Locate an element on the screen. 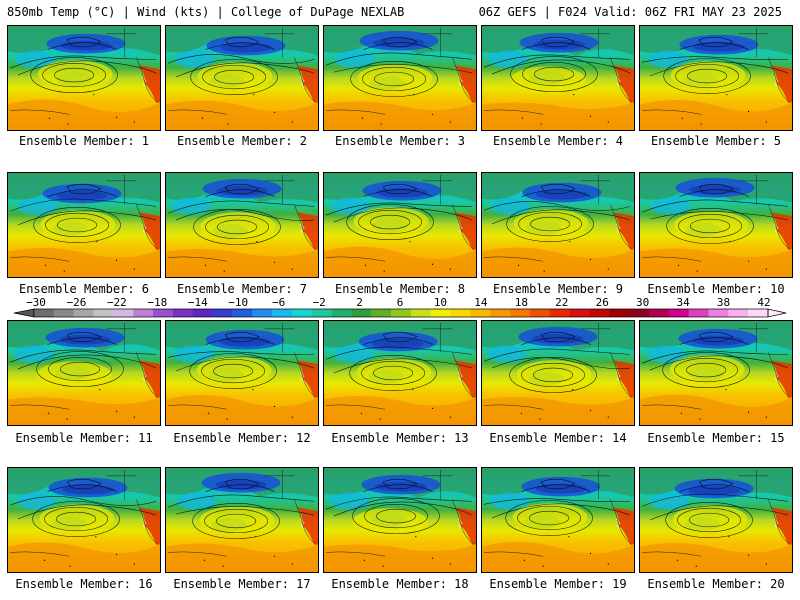  ensemble-member-caption: Ensemble Member: 6 is located at coordinates (84, 289).